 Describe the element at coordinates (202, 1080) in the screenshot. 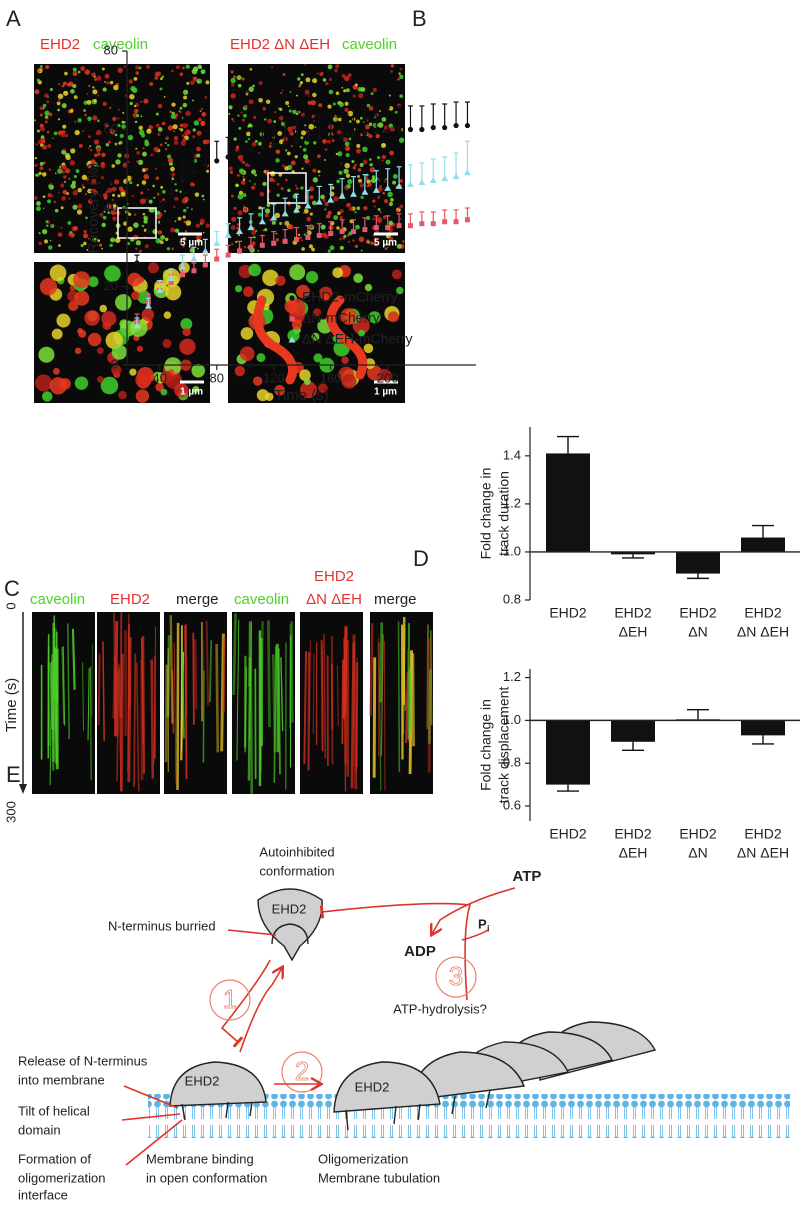

I see `protein-label: EHD2` at that location.